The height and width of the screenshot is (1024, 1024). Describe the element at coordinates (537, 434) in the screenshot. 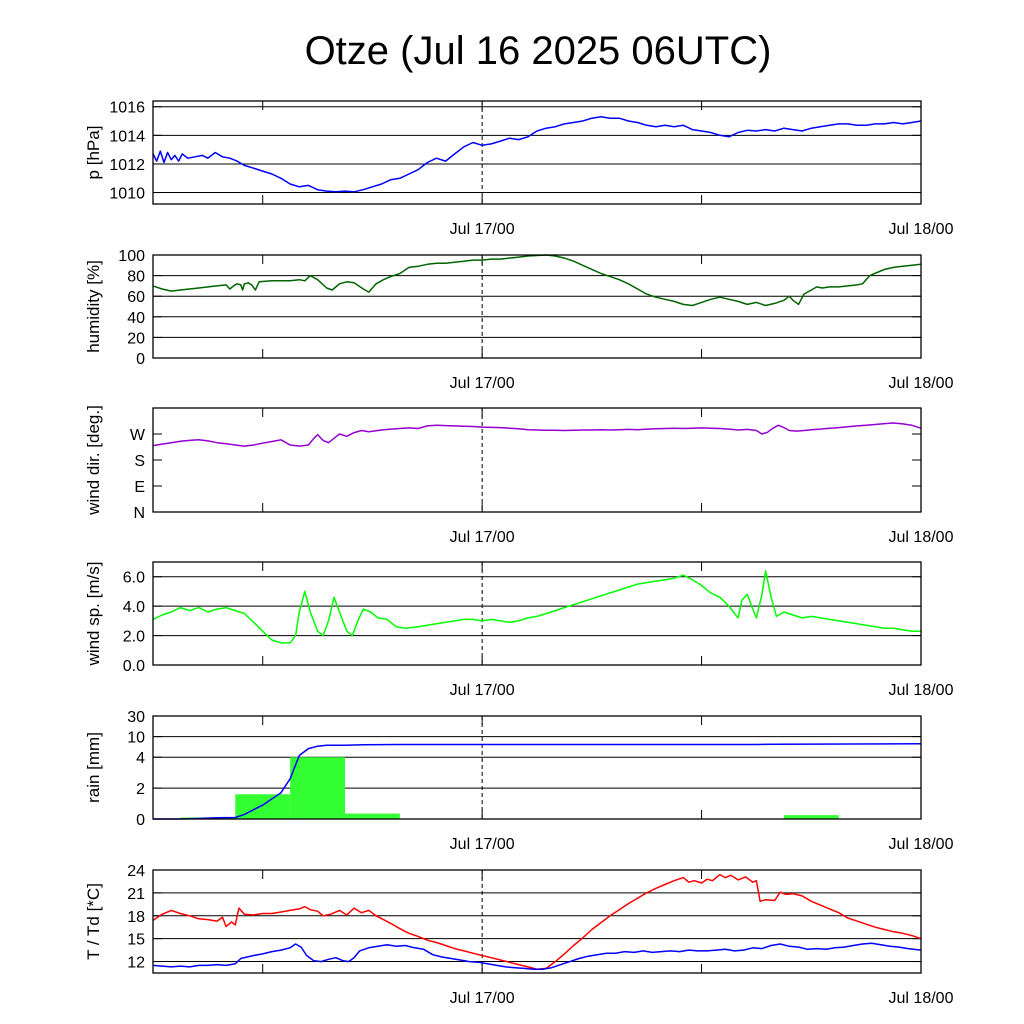

I see `series-line-wind-direction` at that location.